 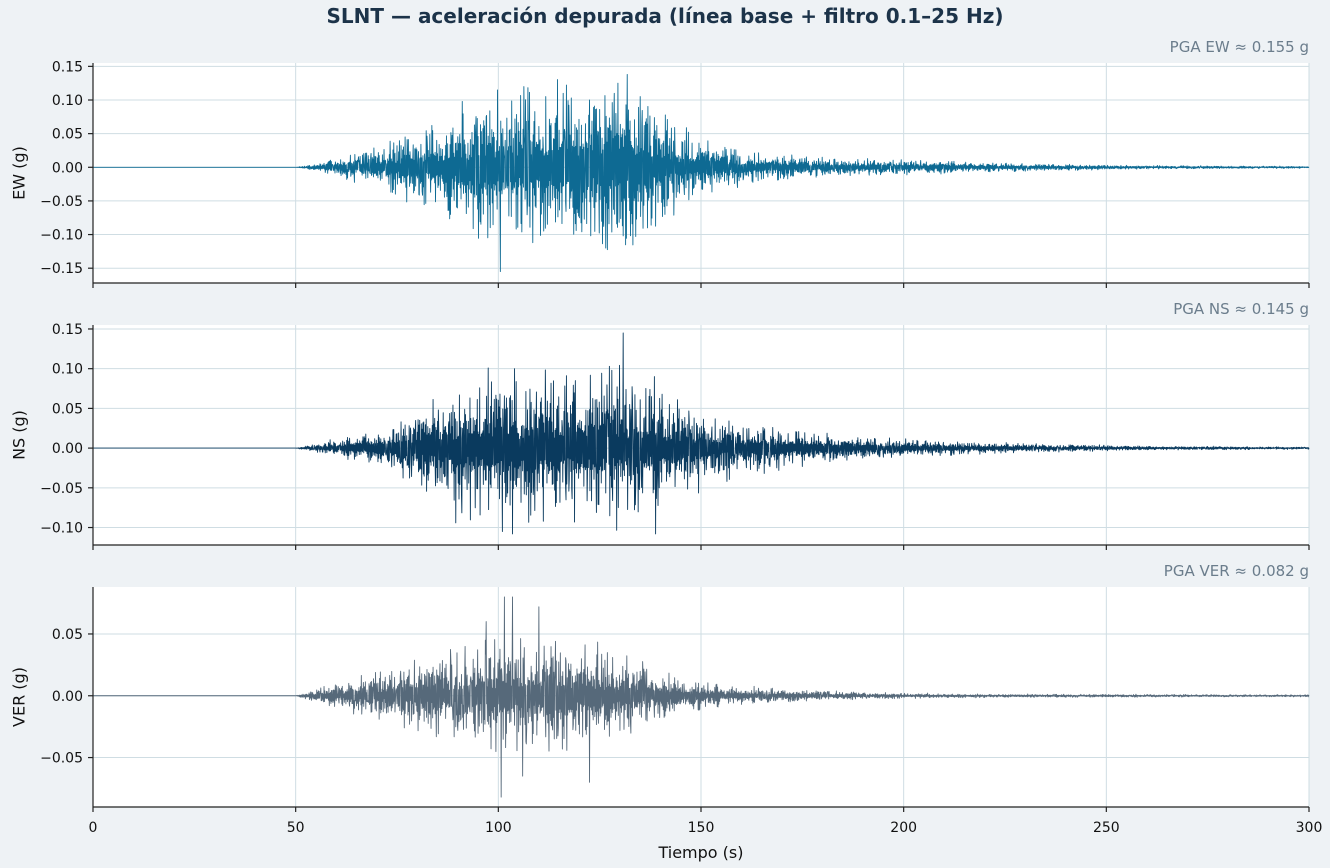 I want to click on y-ticks-ns: −0.10 −0.05 0.00 0.05 0.10 0.15, so click(x=66, y=429).